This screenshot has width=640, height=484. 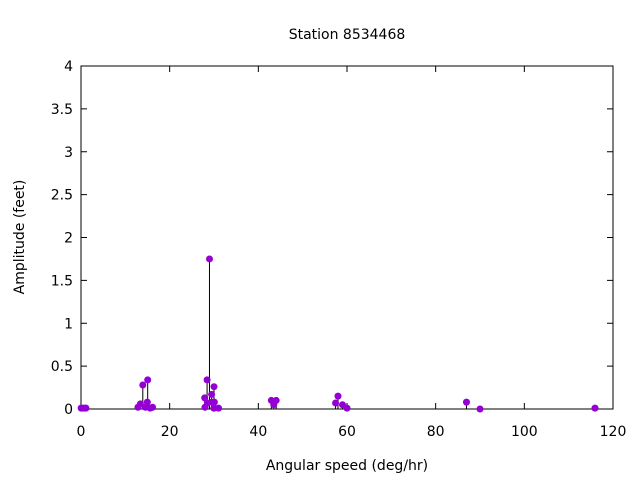 I want to click on y-axis-label: Amplitude (feet), so click(x=20, y=237).